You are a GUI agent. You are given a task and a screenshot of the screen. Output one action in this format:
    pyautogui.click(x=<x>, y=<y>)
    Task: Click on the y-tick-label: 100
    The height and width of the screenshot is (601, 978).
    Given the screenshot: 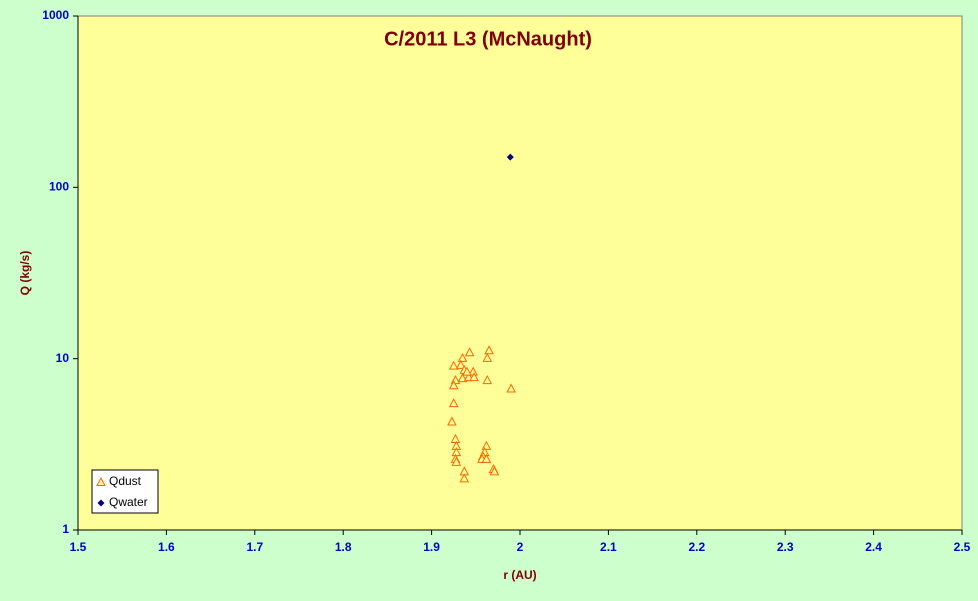 What is the action you would take?
    pyautogui.click(x=59, y=187)
    